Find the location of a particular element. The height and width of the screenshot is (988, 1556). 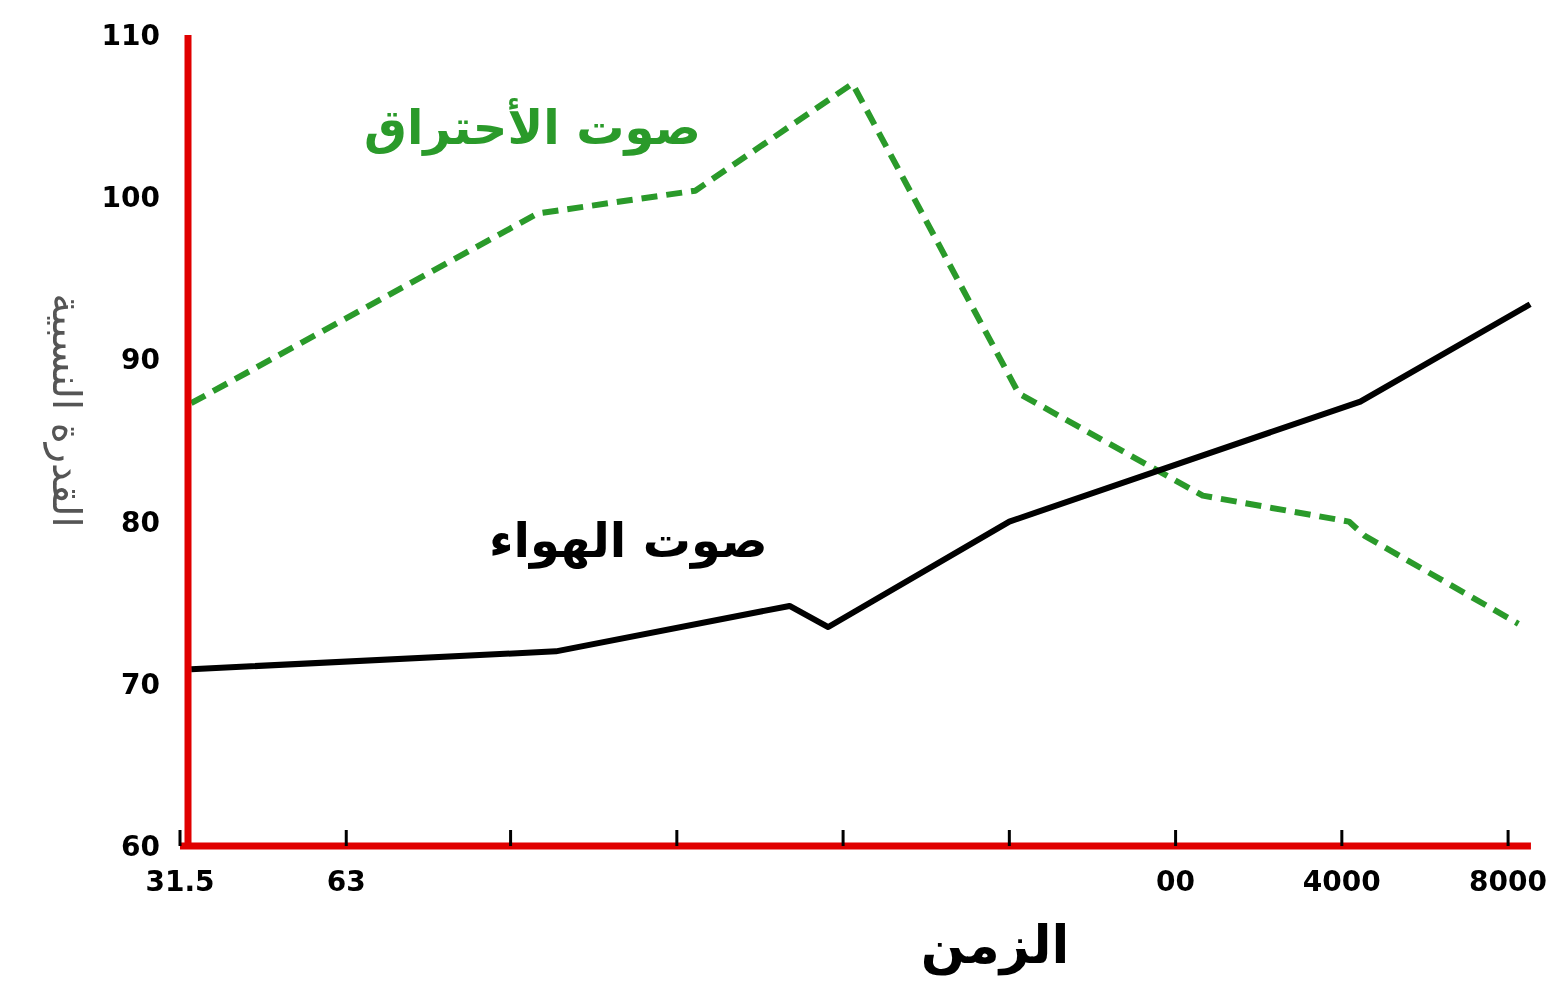

series-label: صوت الأحتراق is located at coordinates (532, 126).